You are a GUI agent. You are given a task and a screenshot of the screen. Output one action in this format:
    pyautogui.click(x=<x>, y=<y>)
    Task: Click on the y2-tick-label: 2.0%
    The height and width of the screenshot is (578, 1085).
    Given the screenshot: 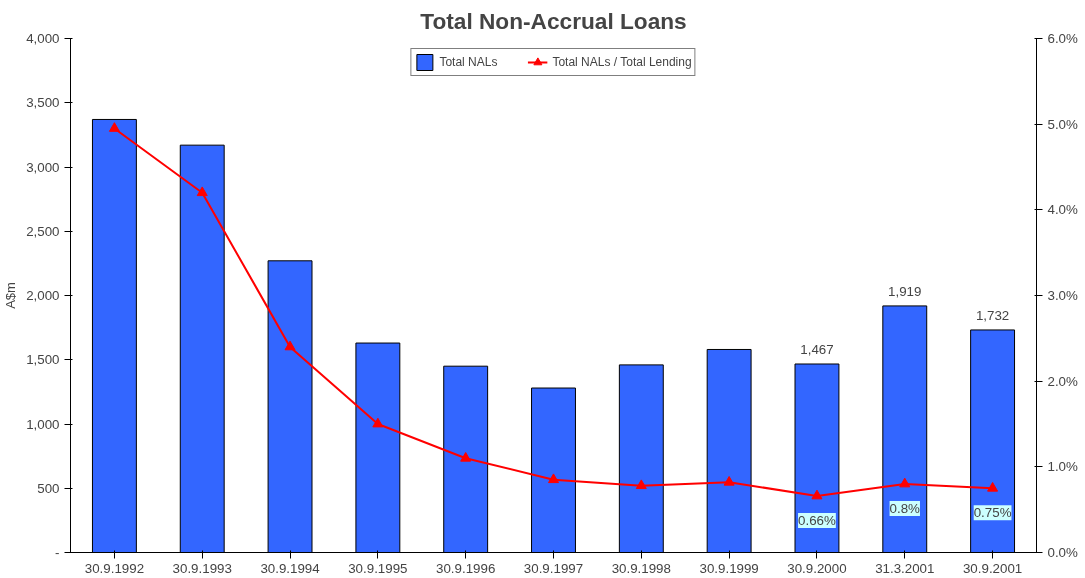 What is the action you would take?
    pyautogui.click(x=1063, y=381)
    